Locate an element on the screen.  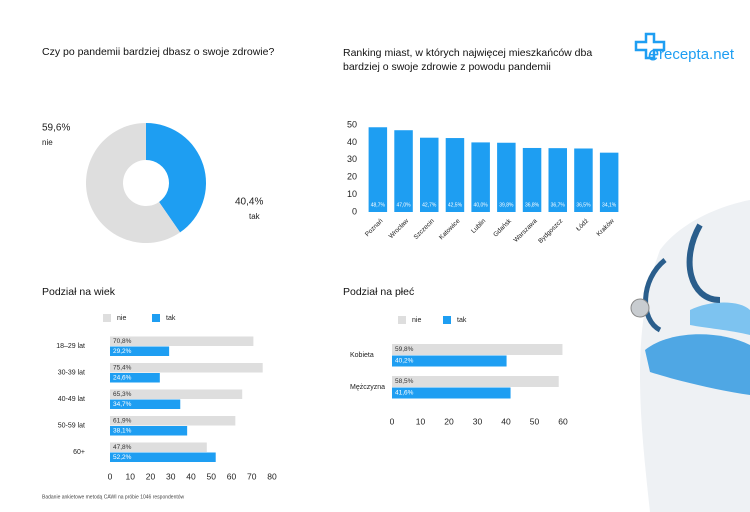
y-tick-label: 20 is located at coordinates (352, 177).